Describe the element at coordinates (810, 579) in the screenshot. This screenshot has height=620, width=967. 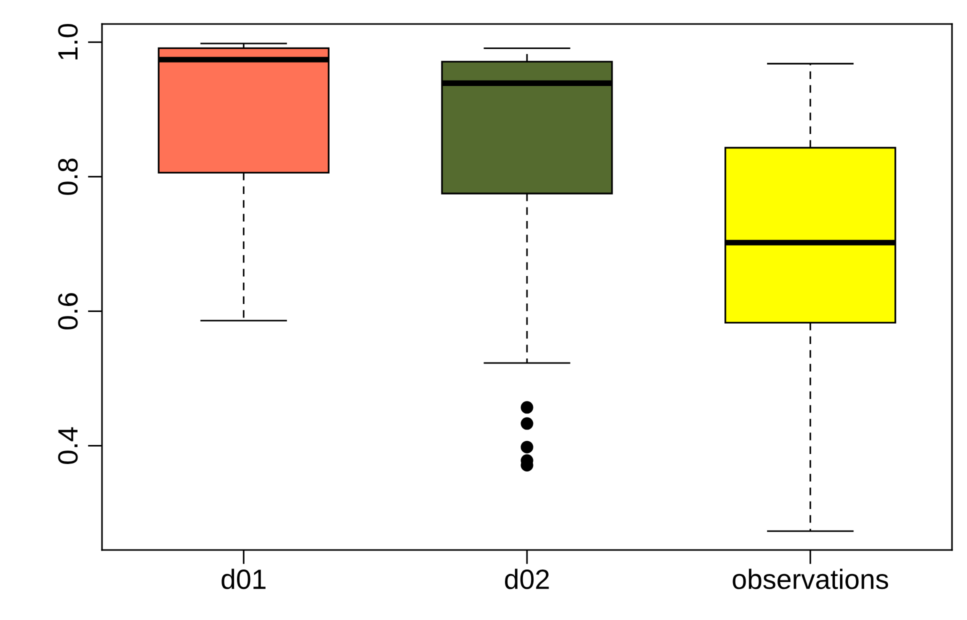
I see `x-tick-label: observations` at that location.